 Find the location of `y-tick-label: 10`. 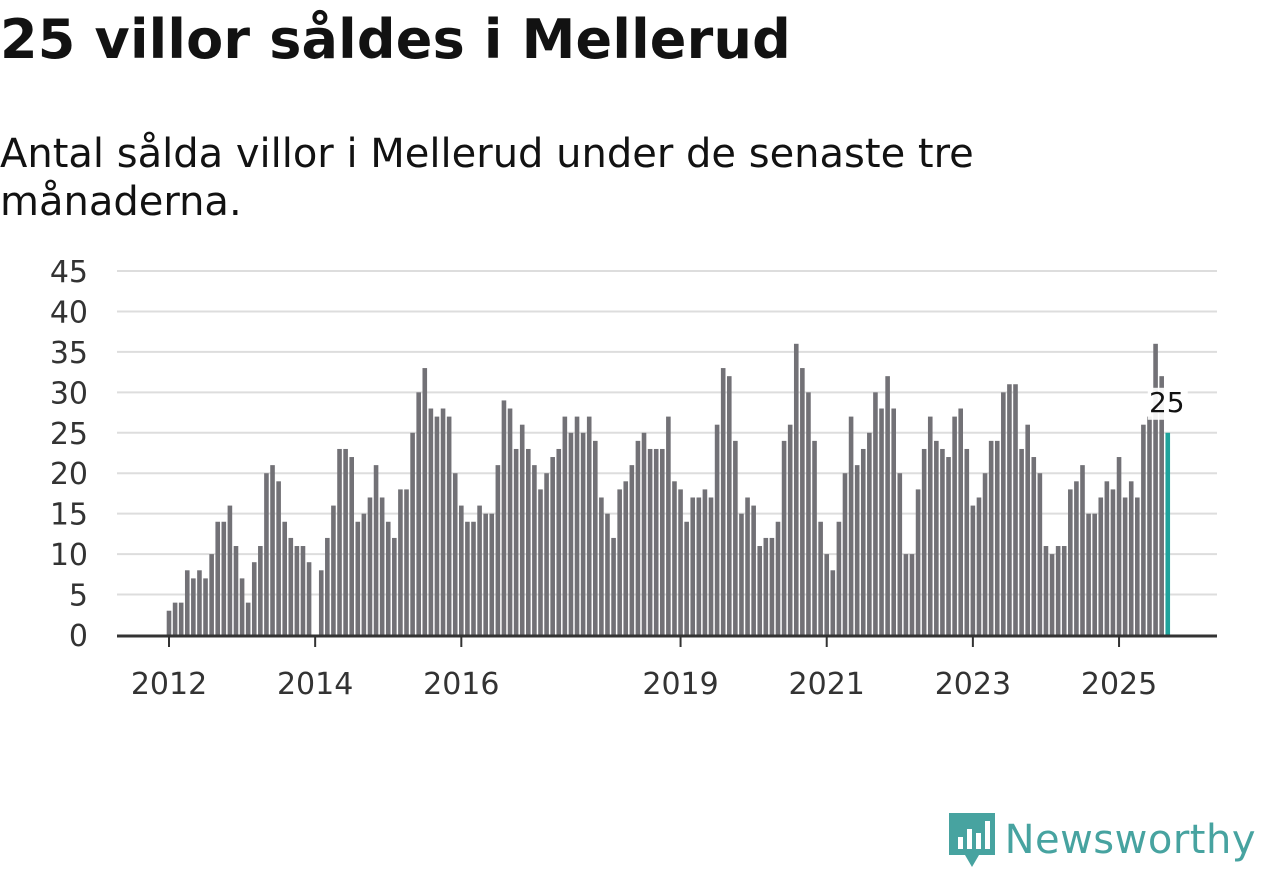

y-tick-label: 10 is located at coordinates (69, 555).